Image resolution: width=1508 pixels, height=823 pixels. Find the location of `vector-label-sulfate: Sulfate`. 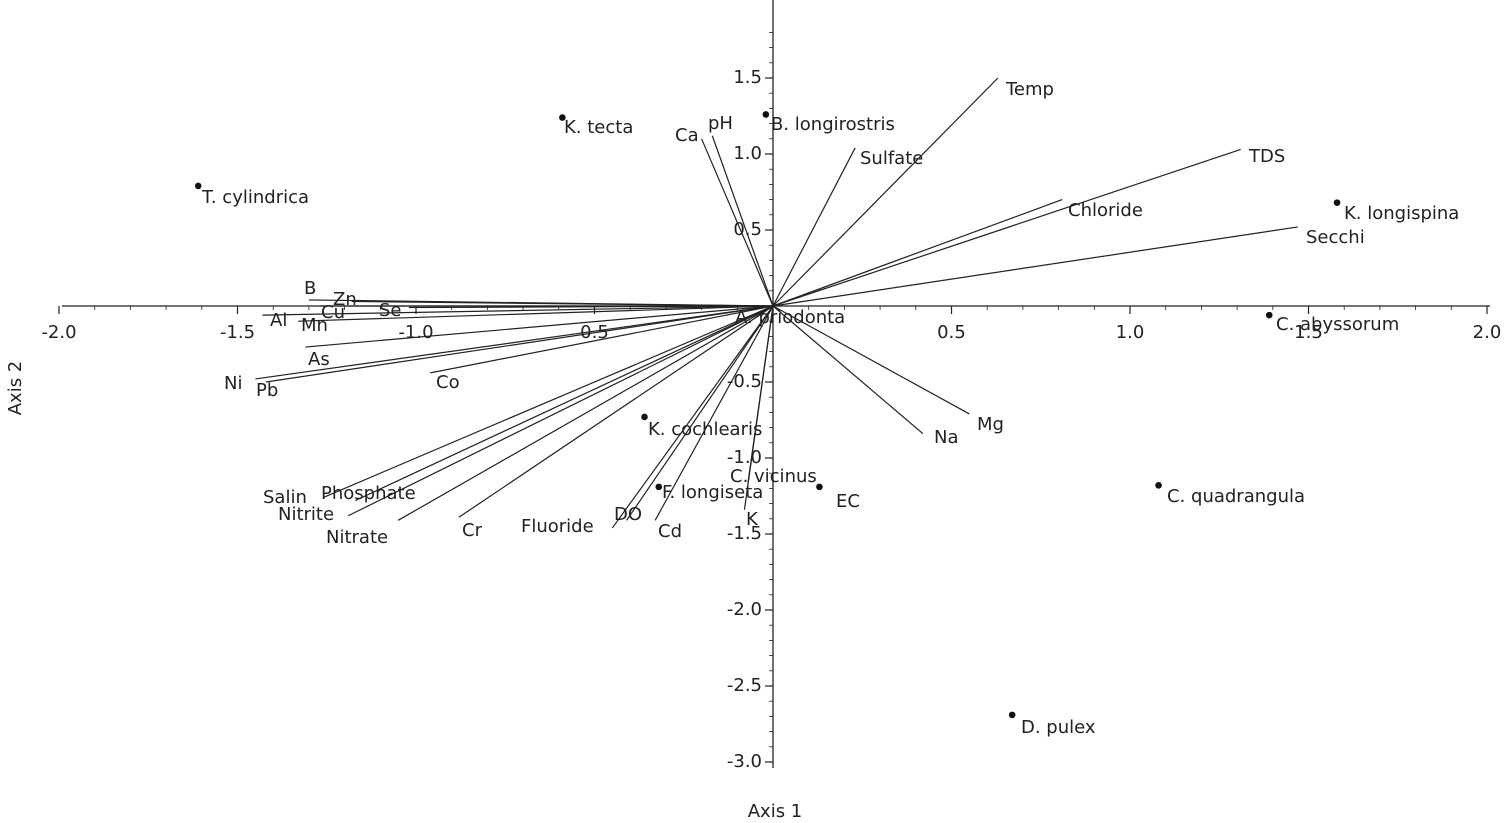

vector-label-sulfate: Sulfate is located at coordinates (891, 158).